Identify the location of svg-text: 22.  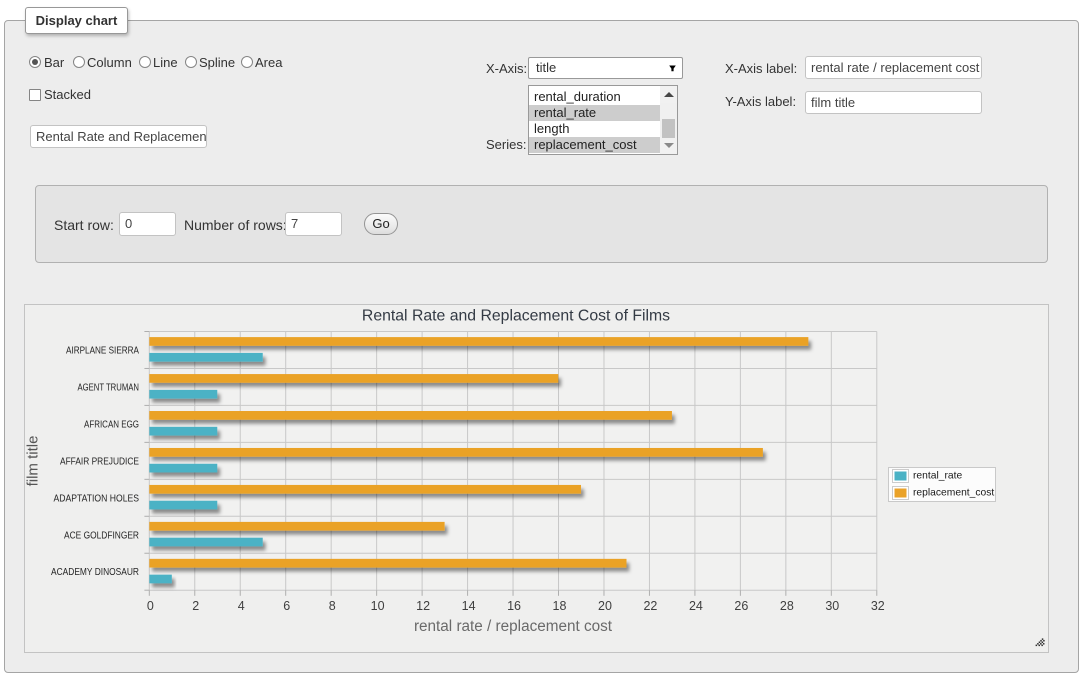
(650, 606).